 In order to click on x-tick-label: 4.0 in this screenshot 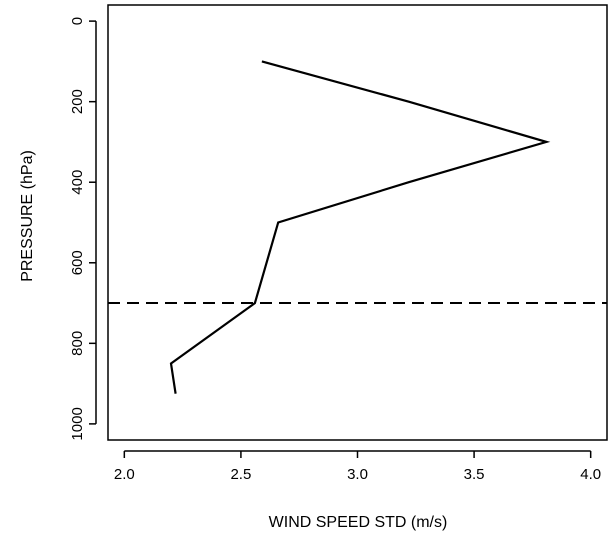, I will do `click(590, 474)`.